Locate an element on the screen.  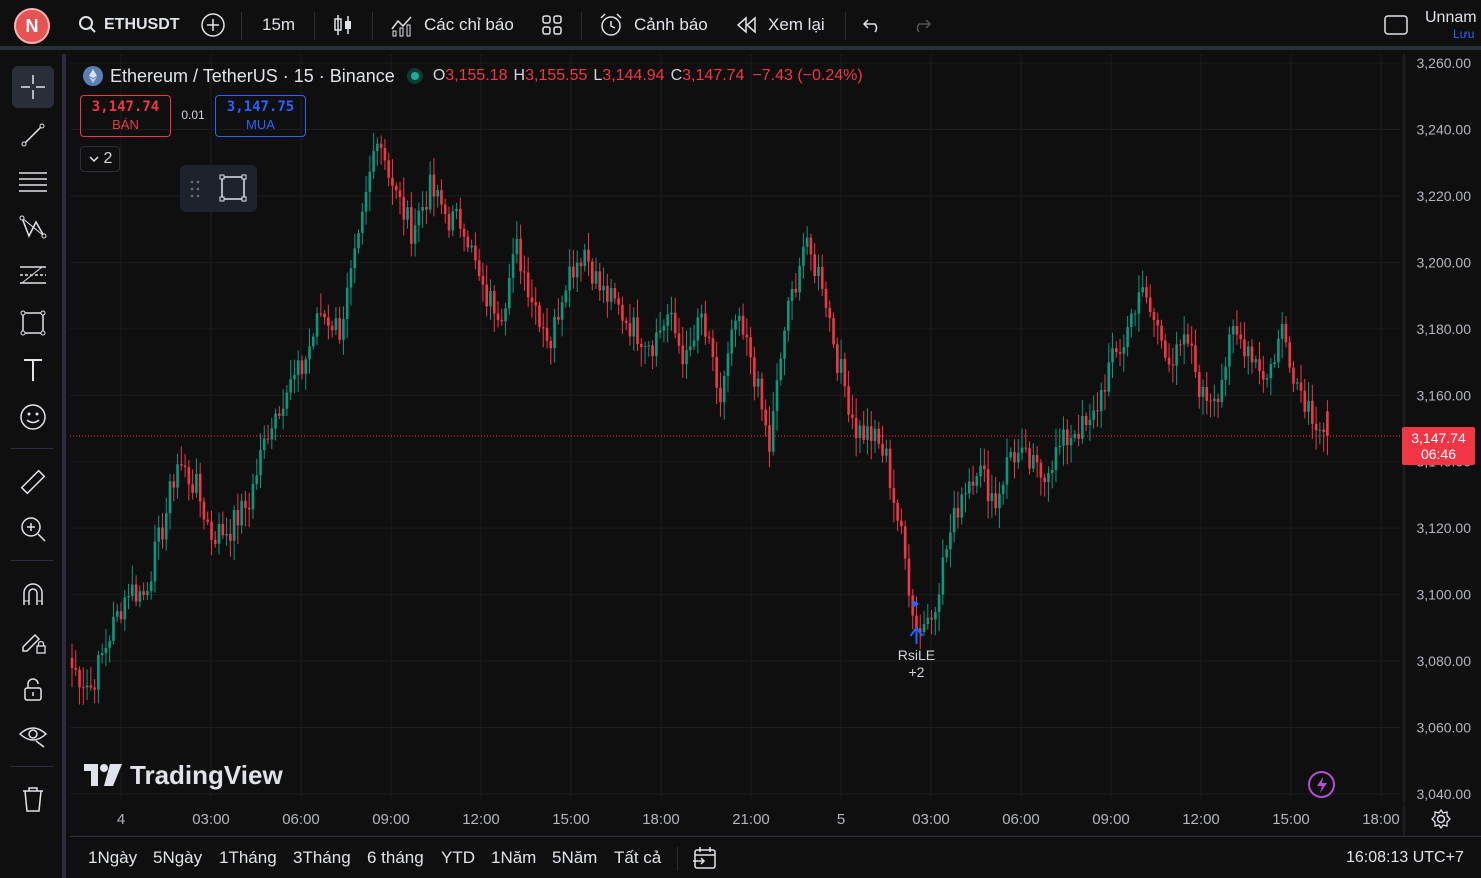
horizontal-lines-tool is located at coordinates (33, 181).